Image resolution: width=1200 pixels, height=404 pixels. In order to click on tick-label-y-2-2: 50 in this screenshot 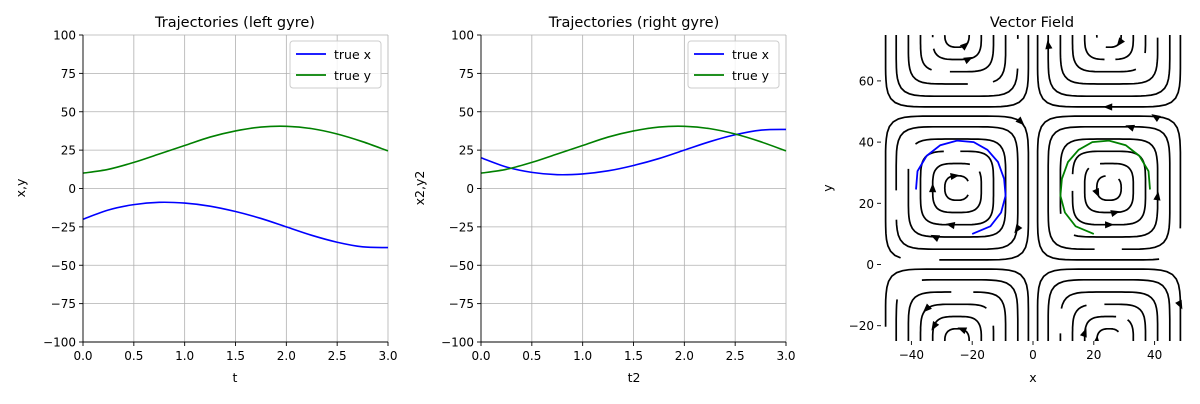, I will do `click(466, 112)`.